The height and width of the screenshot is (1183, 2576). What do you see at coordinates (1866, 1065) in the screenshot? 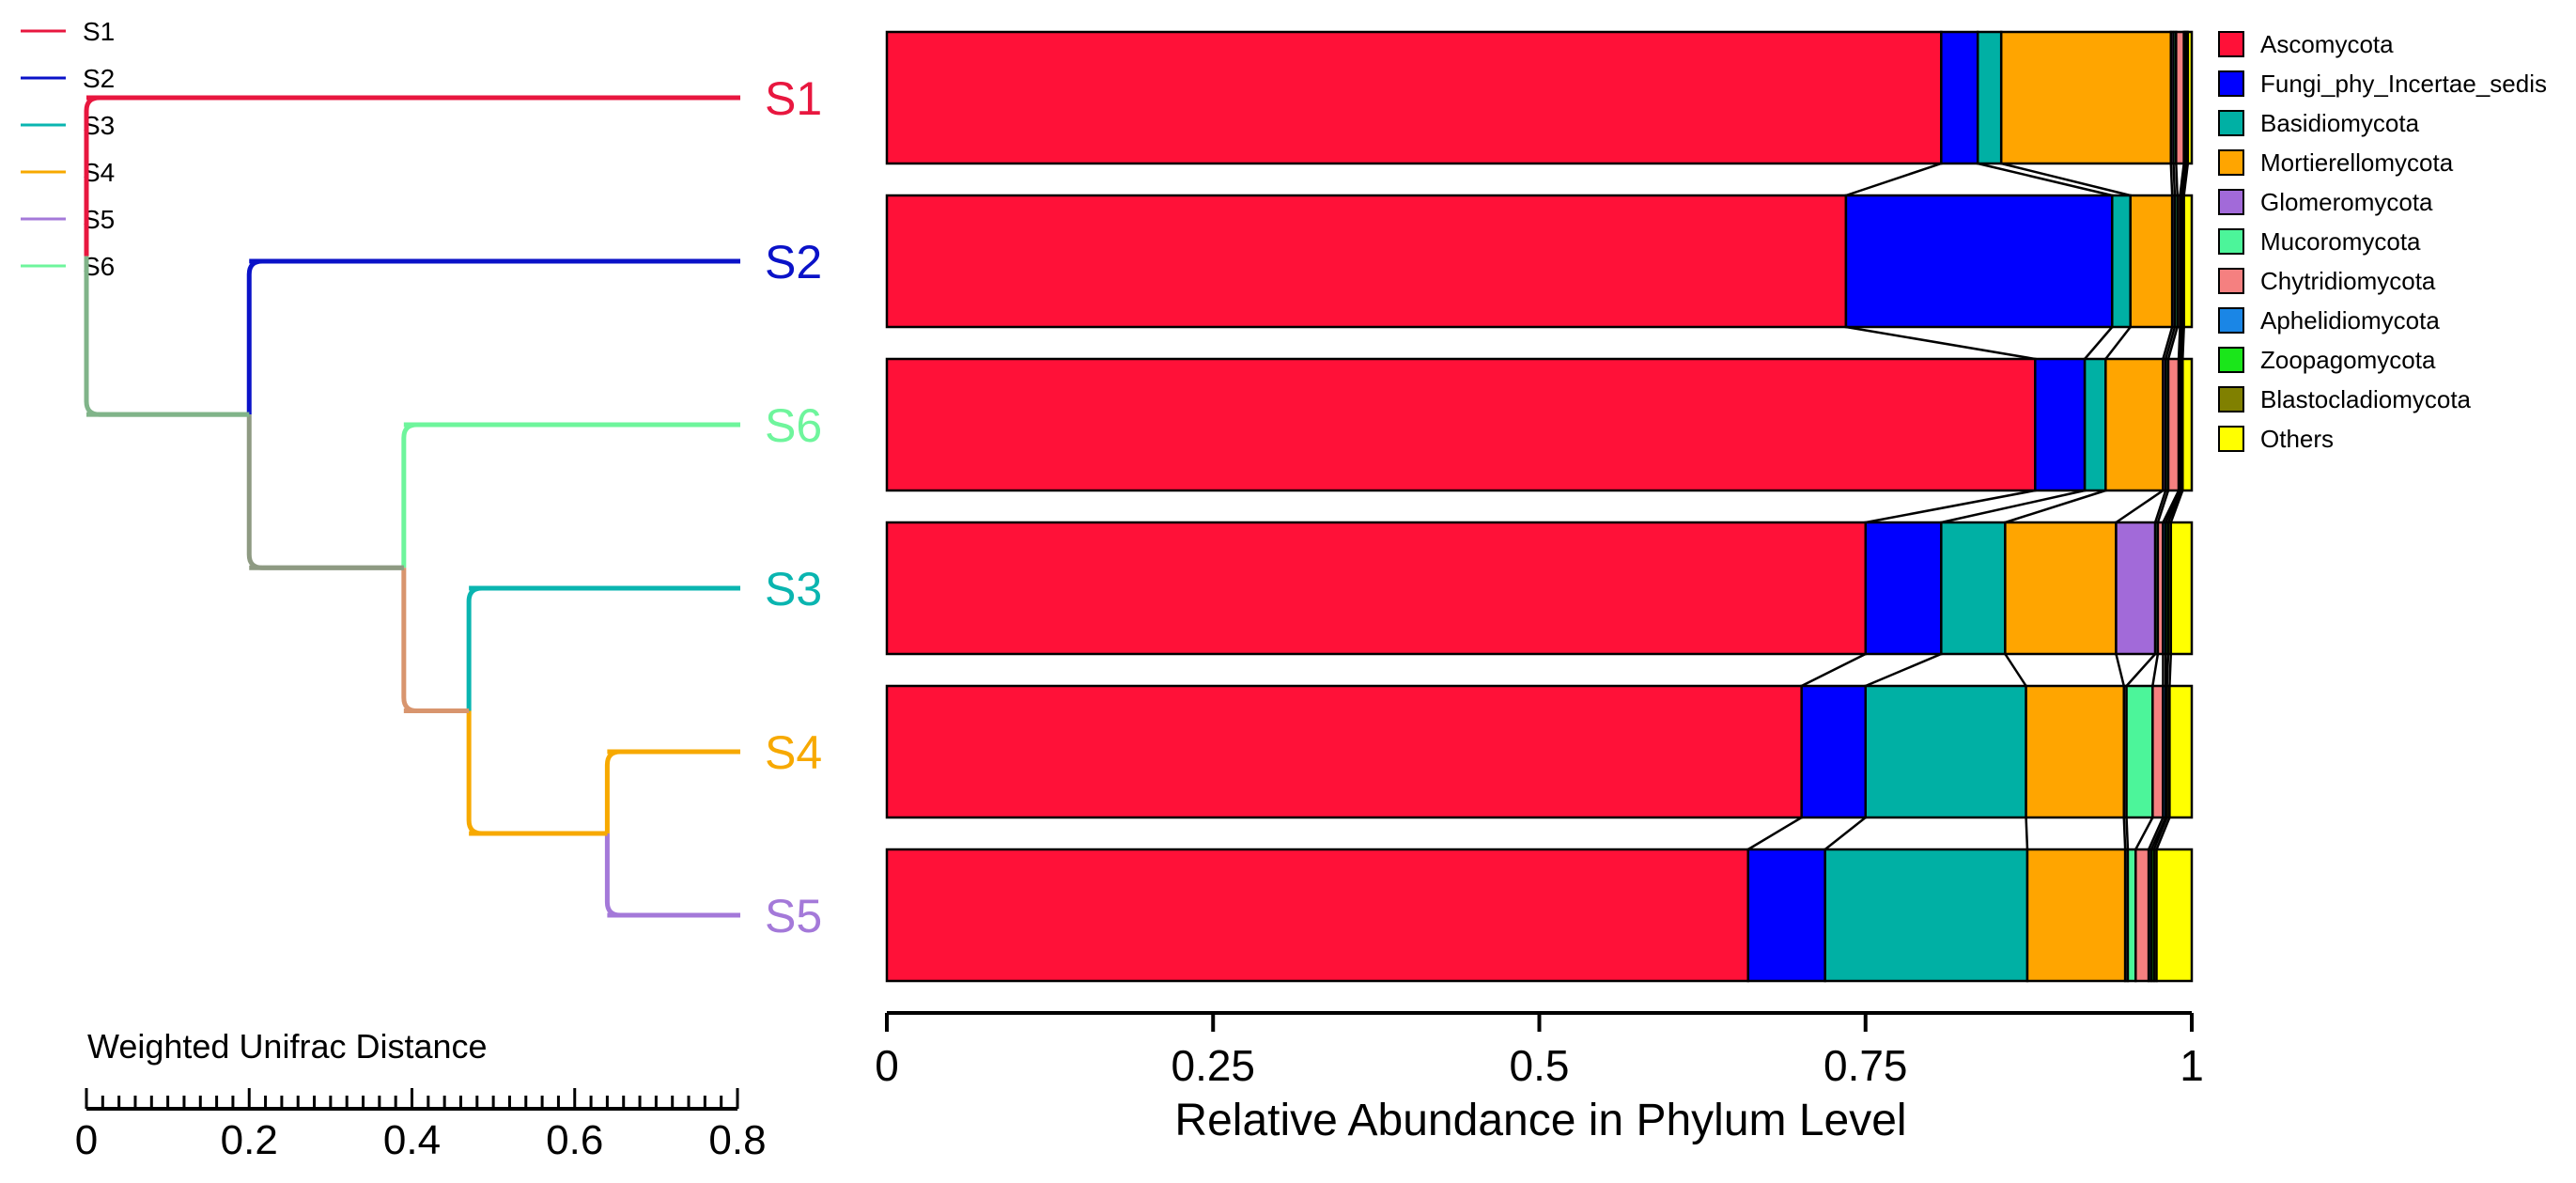
I see `x-axis-tick-label: 0.75` at bounding box center [1866, 1065].